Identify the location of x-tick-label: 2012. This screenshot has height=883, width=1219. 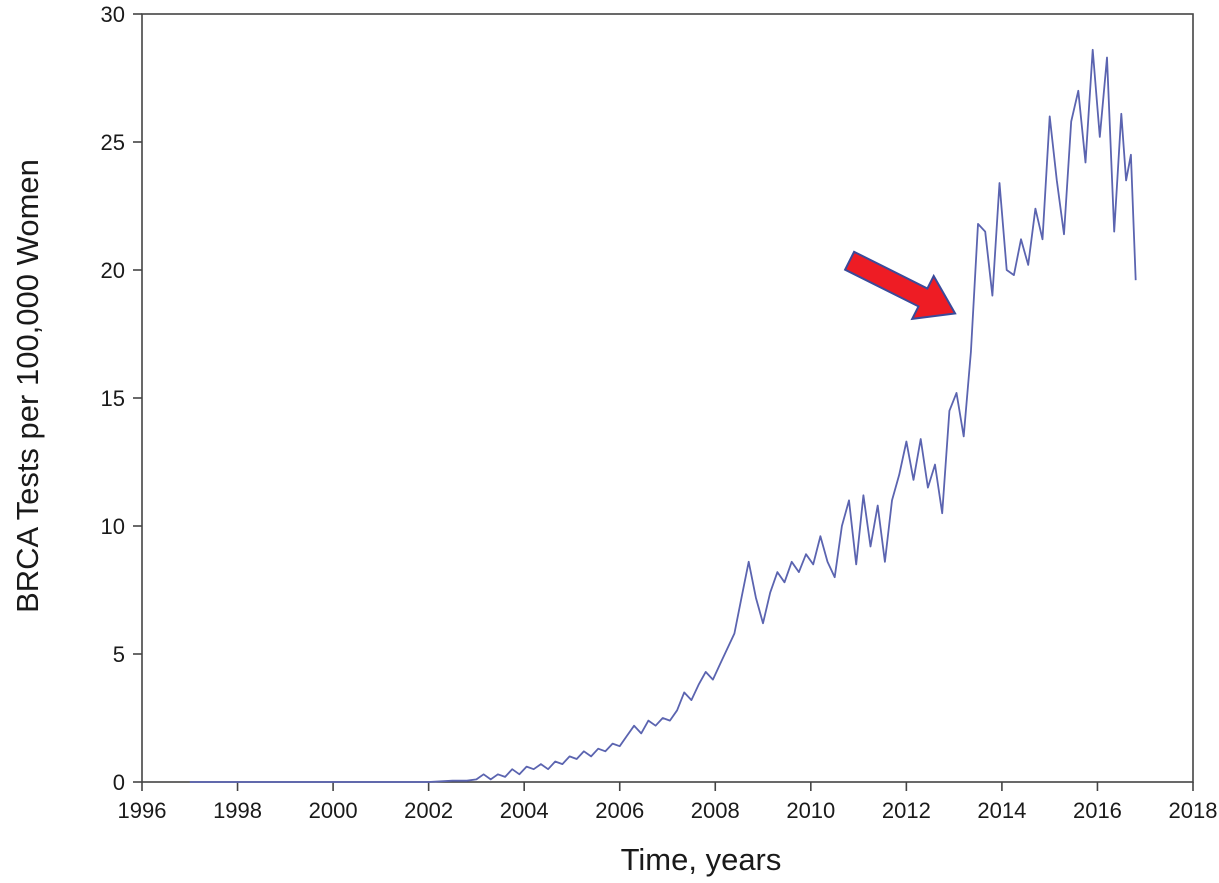
(906, 810).